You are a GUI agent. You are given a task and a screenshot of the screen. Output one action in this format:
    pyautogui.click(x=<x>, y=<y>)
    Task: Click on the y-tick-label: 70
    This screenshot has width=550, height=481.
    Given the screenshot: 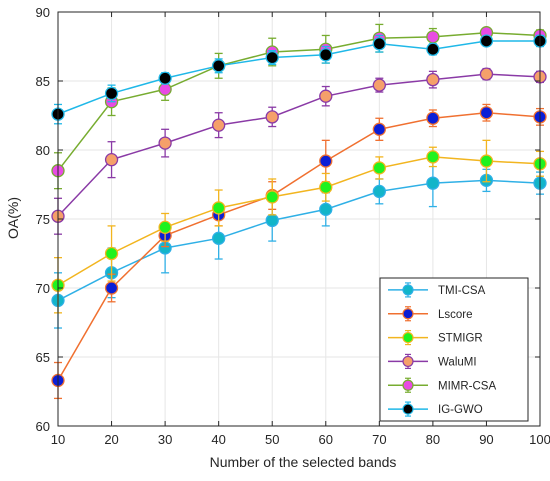 What is the action you would take?
    pyautogui.click(x=43, y=288)
    